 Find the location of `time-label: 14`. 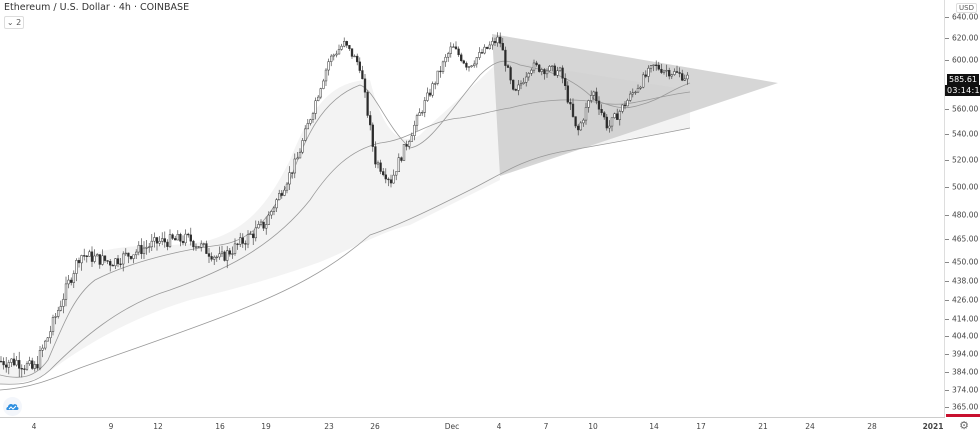

time-label: 14 is located at coordinates (654, 426).